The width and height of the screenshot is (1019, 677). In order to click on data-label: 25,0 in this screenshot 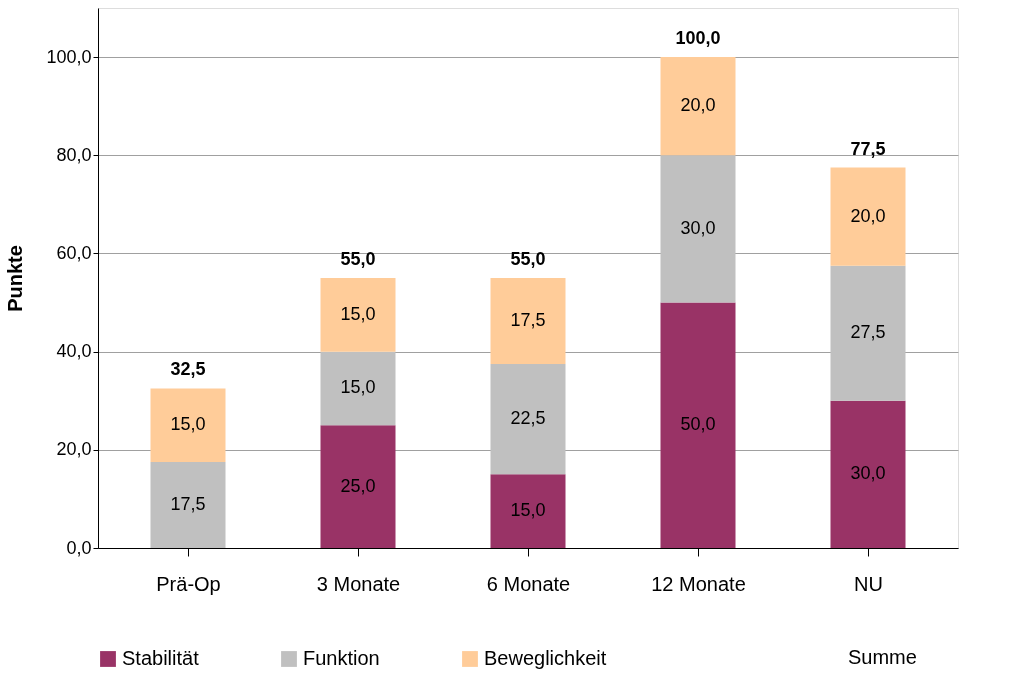, I will do `click(358, 485)`.